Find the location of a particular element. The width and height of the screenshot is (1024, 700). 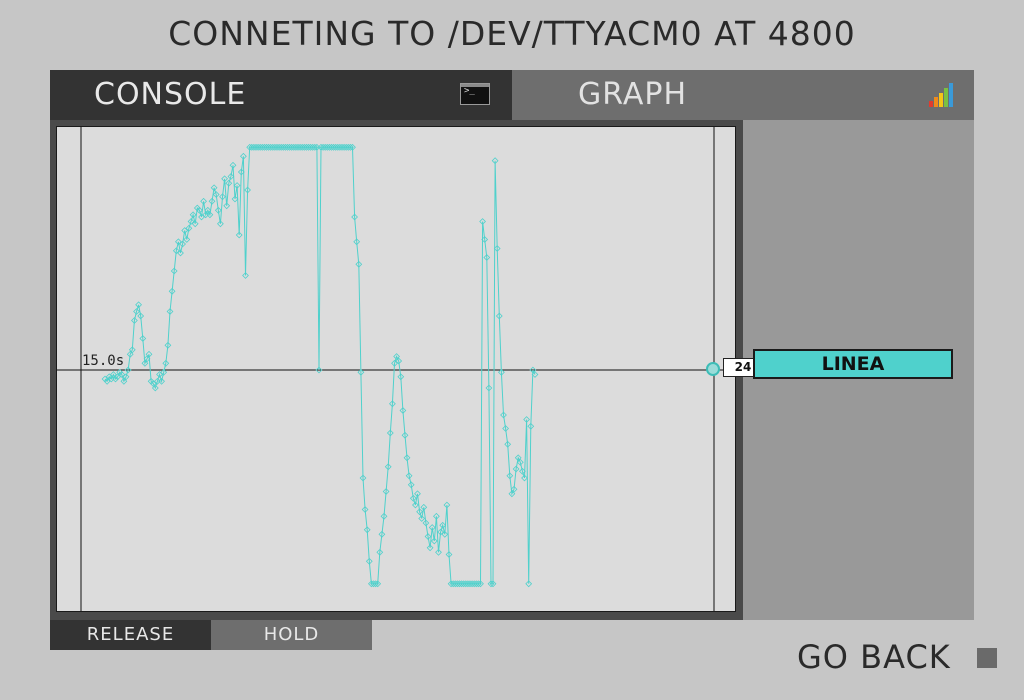

go-back-button: GO BACK is located at coordinates (874, 657).